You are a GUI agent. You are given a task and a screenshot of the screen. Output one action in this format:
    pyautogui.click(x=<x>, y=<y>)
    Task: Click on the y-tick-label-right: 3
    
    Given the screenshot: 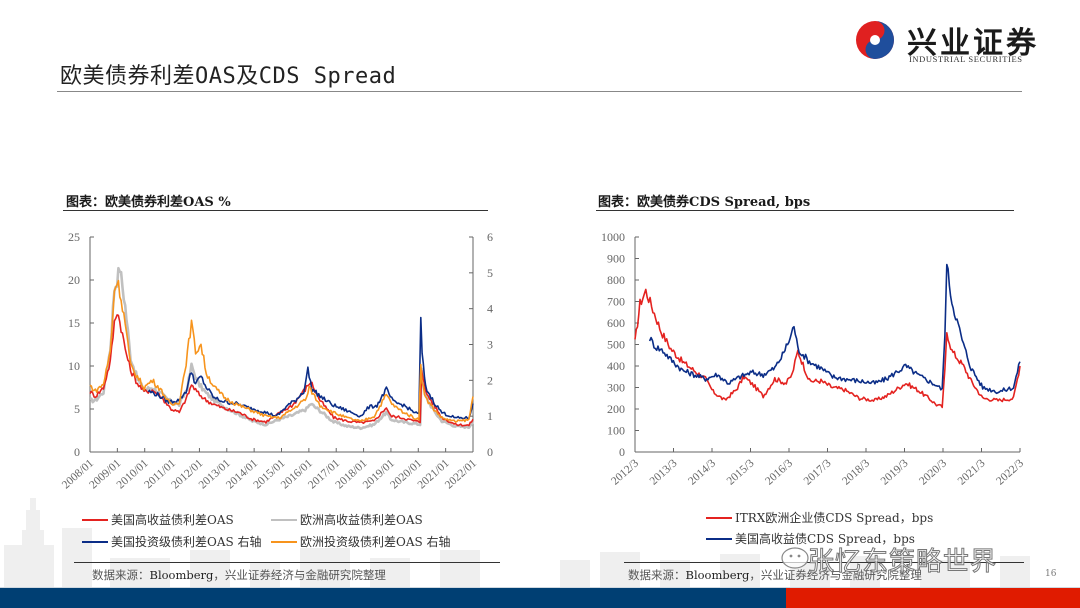 What is the action you would take?
    pyautogui.click(x=490, y=345)
    